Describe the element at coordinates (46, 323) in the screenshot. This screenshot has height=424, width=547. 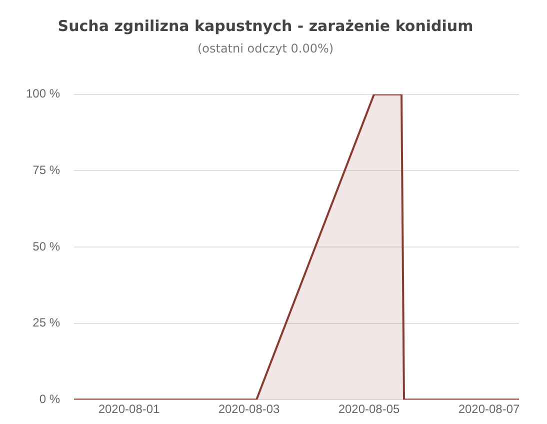
I see `y-tick-label: 25 %` at that location.